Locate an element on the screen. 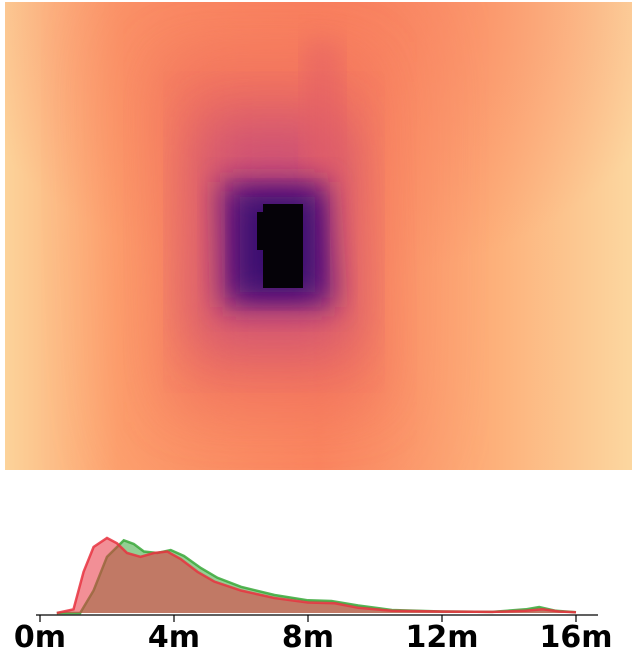 This screenshot has width=632, height=664. x-tick-label: 4m is located at coordinates (174, 637).